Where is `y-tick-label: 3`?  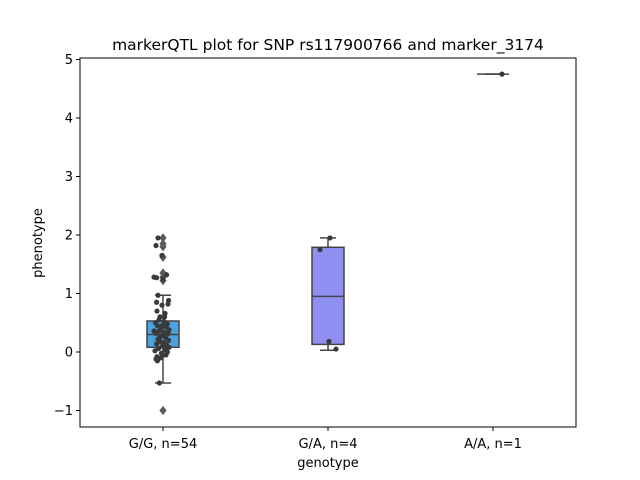 y-tick-label: 3 is located at coordinates (69, 177).